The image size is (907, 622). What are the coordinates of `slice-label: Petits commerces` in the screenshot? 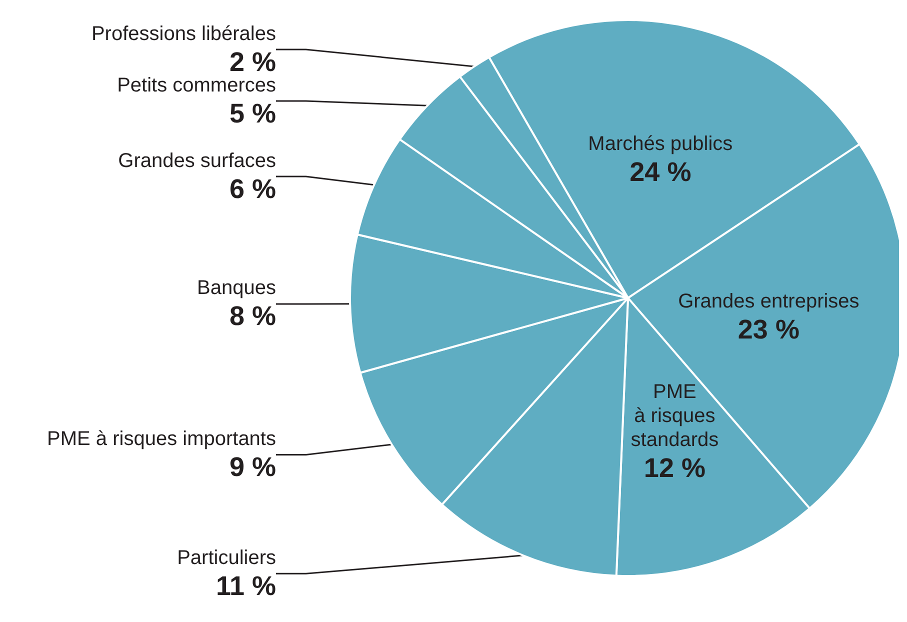 It's located at (196, 85).